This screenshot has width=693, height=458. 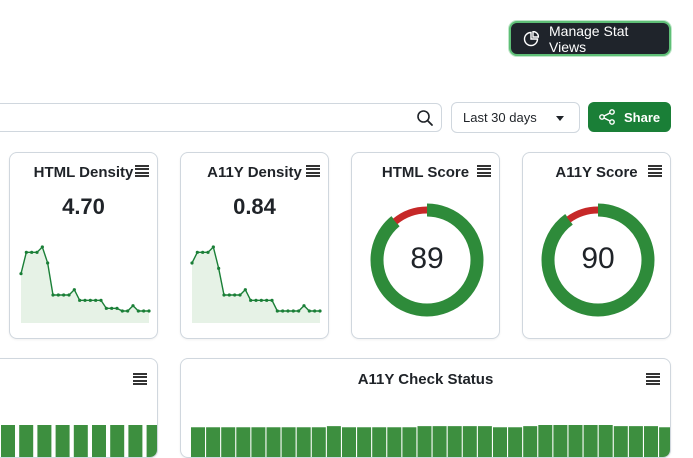 I want to click on a11y-check-status-bar-chart, so click(x=430, y=441).